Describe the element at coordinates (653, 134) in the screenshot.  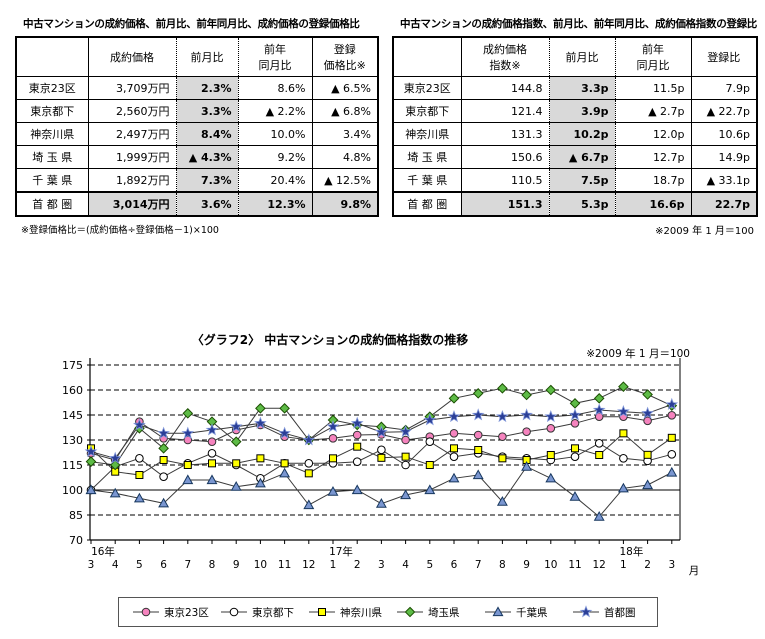
I see `value-cell: 12.0p` at that location.